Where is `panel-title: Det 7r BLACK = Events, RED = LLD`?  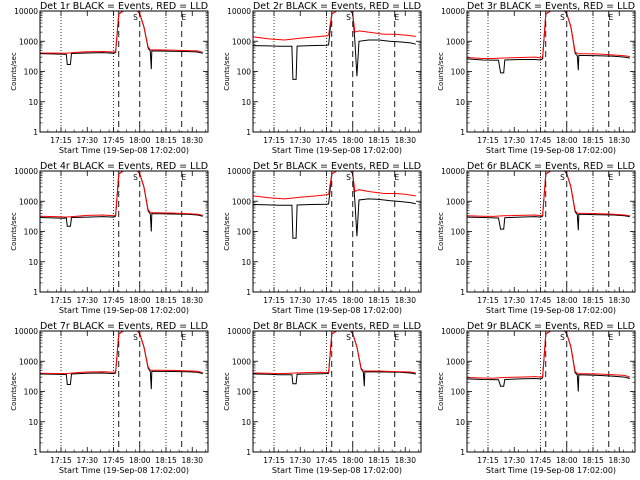 panel-title: Det 7r BLACK = Events, RED = LLD is located at coordinates (124, 326).